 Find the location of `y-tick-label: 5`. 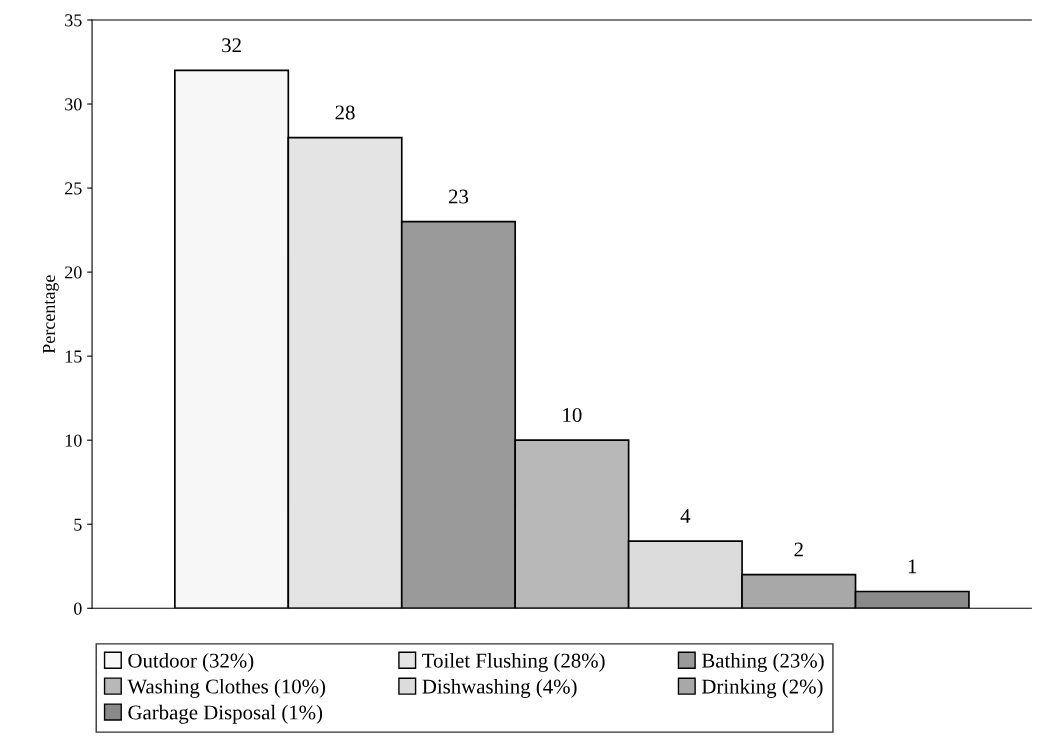

y-tick-label: 5 is located at coordinates (78, 524).